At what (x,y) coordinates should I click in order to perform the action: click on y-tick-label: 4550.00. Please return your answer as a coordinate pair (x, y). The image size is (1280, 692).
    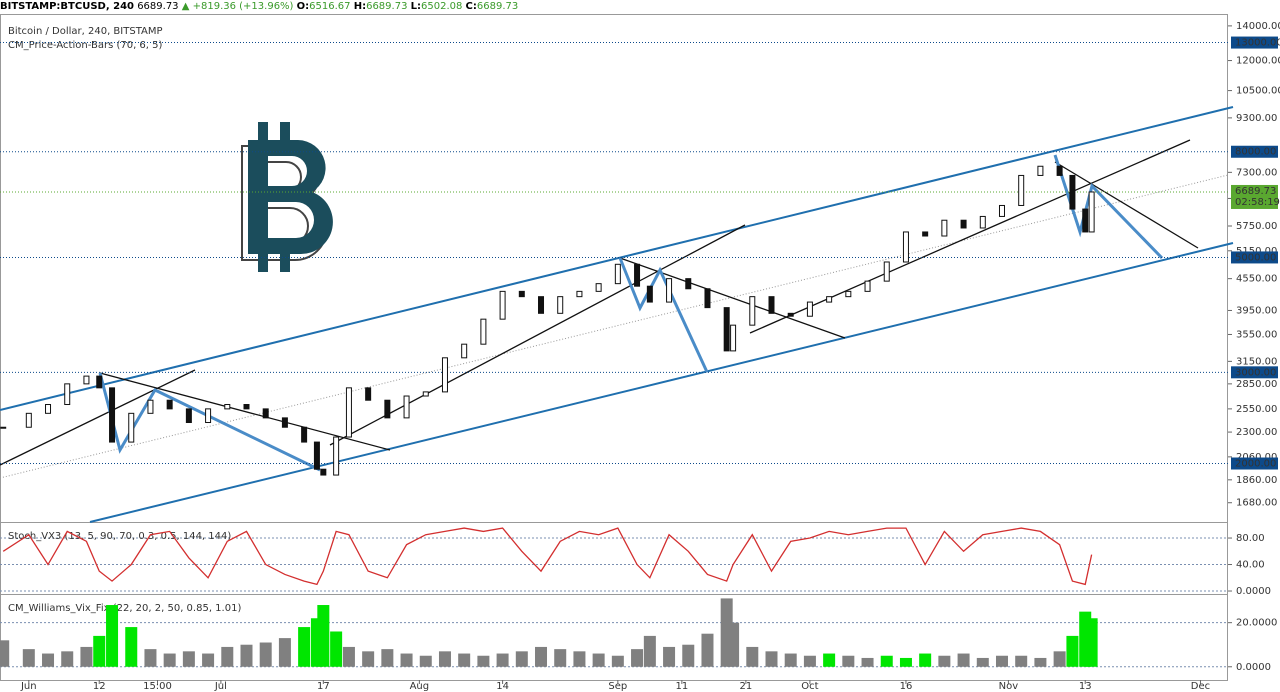
    Looking at the image, I should click on (1256, 279).